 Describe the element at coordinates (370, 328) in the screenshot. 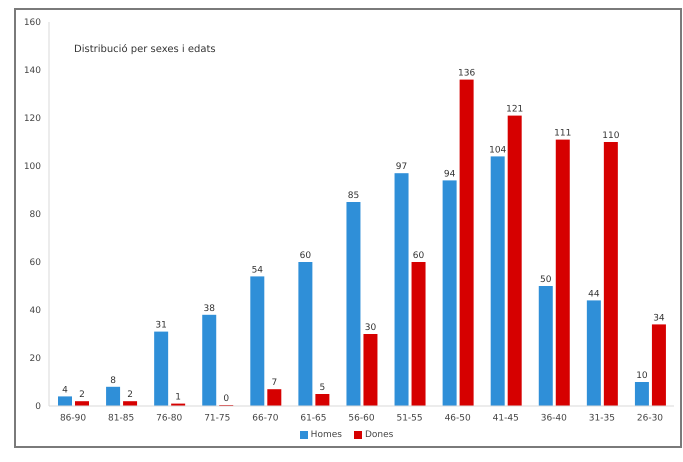

I see `data-label: 30` at that location.